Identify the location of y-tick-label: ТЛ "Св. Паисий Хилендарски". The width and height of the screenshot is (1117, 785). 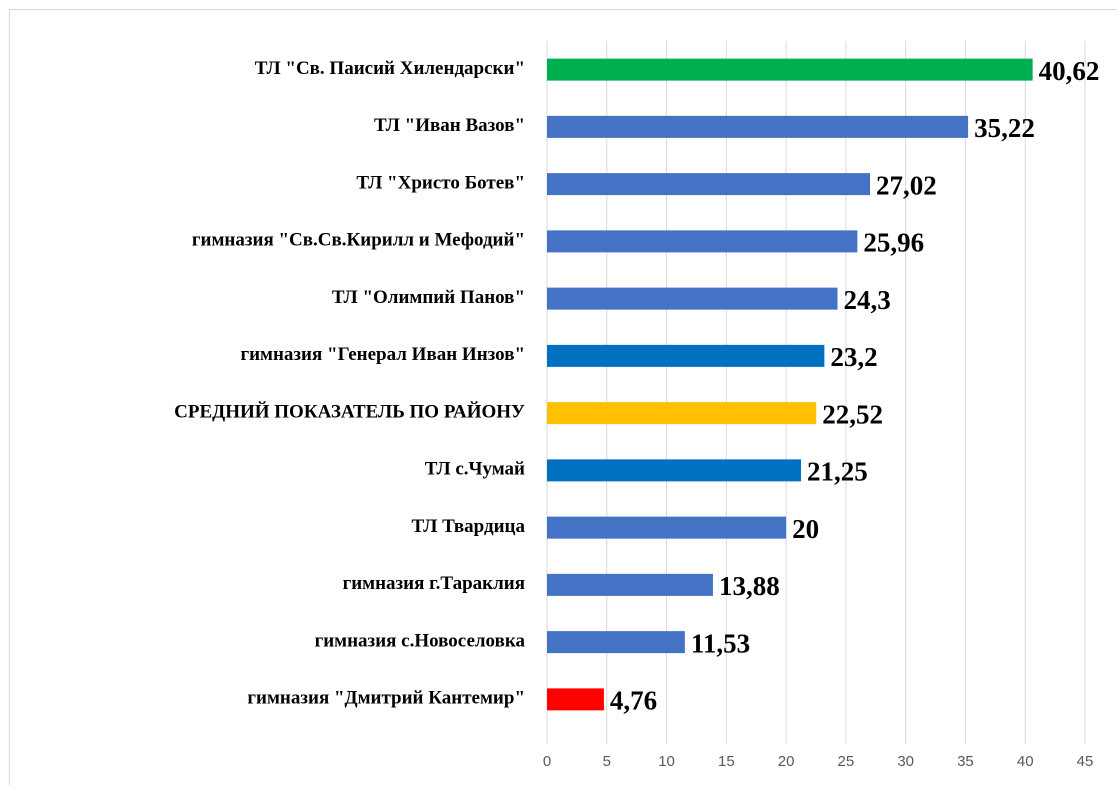
(390, 68).